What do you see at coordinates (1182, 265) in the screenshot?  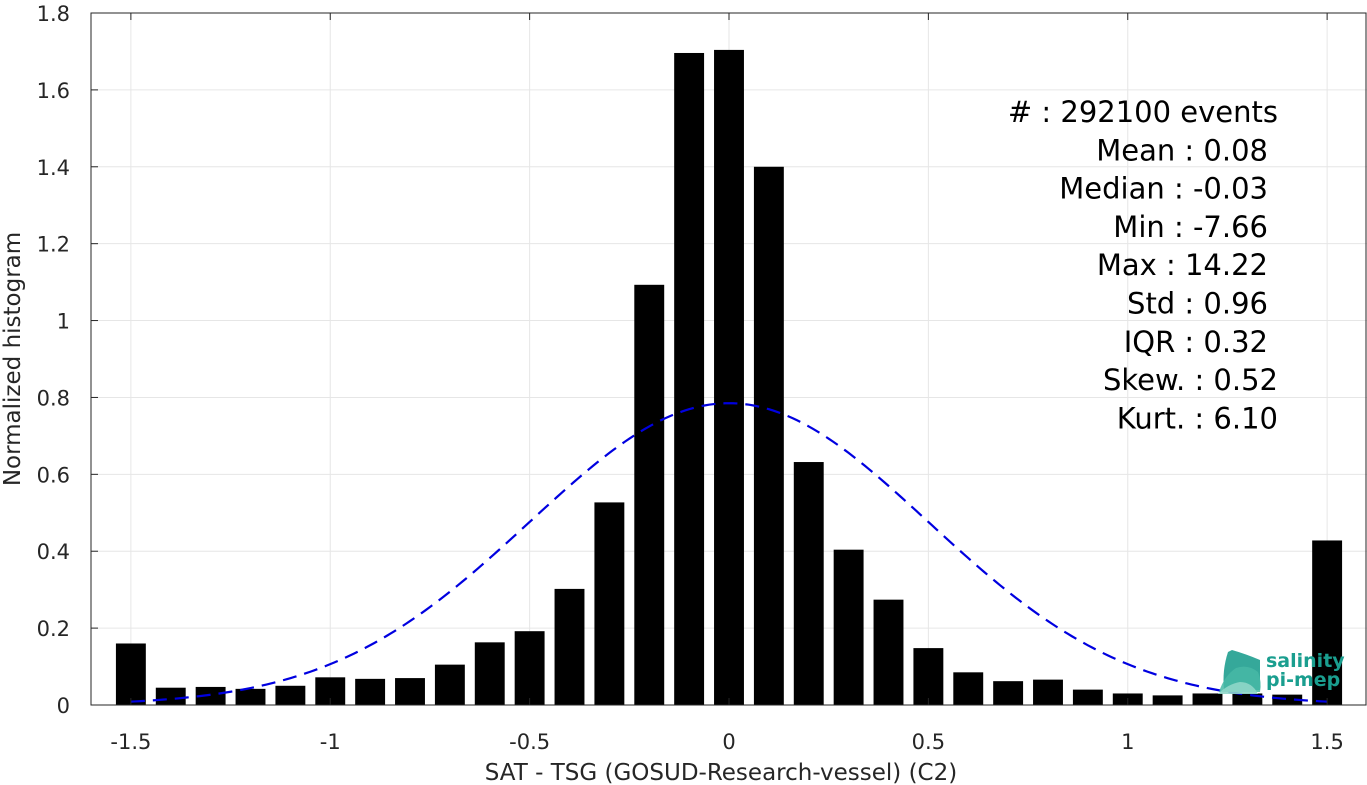 I see `stat-line: Max : 14.22` at bounding box center [1182, 265].